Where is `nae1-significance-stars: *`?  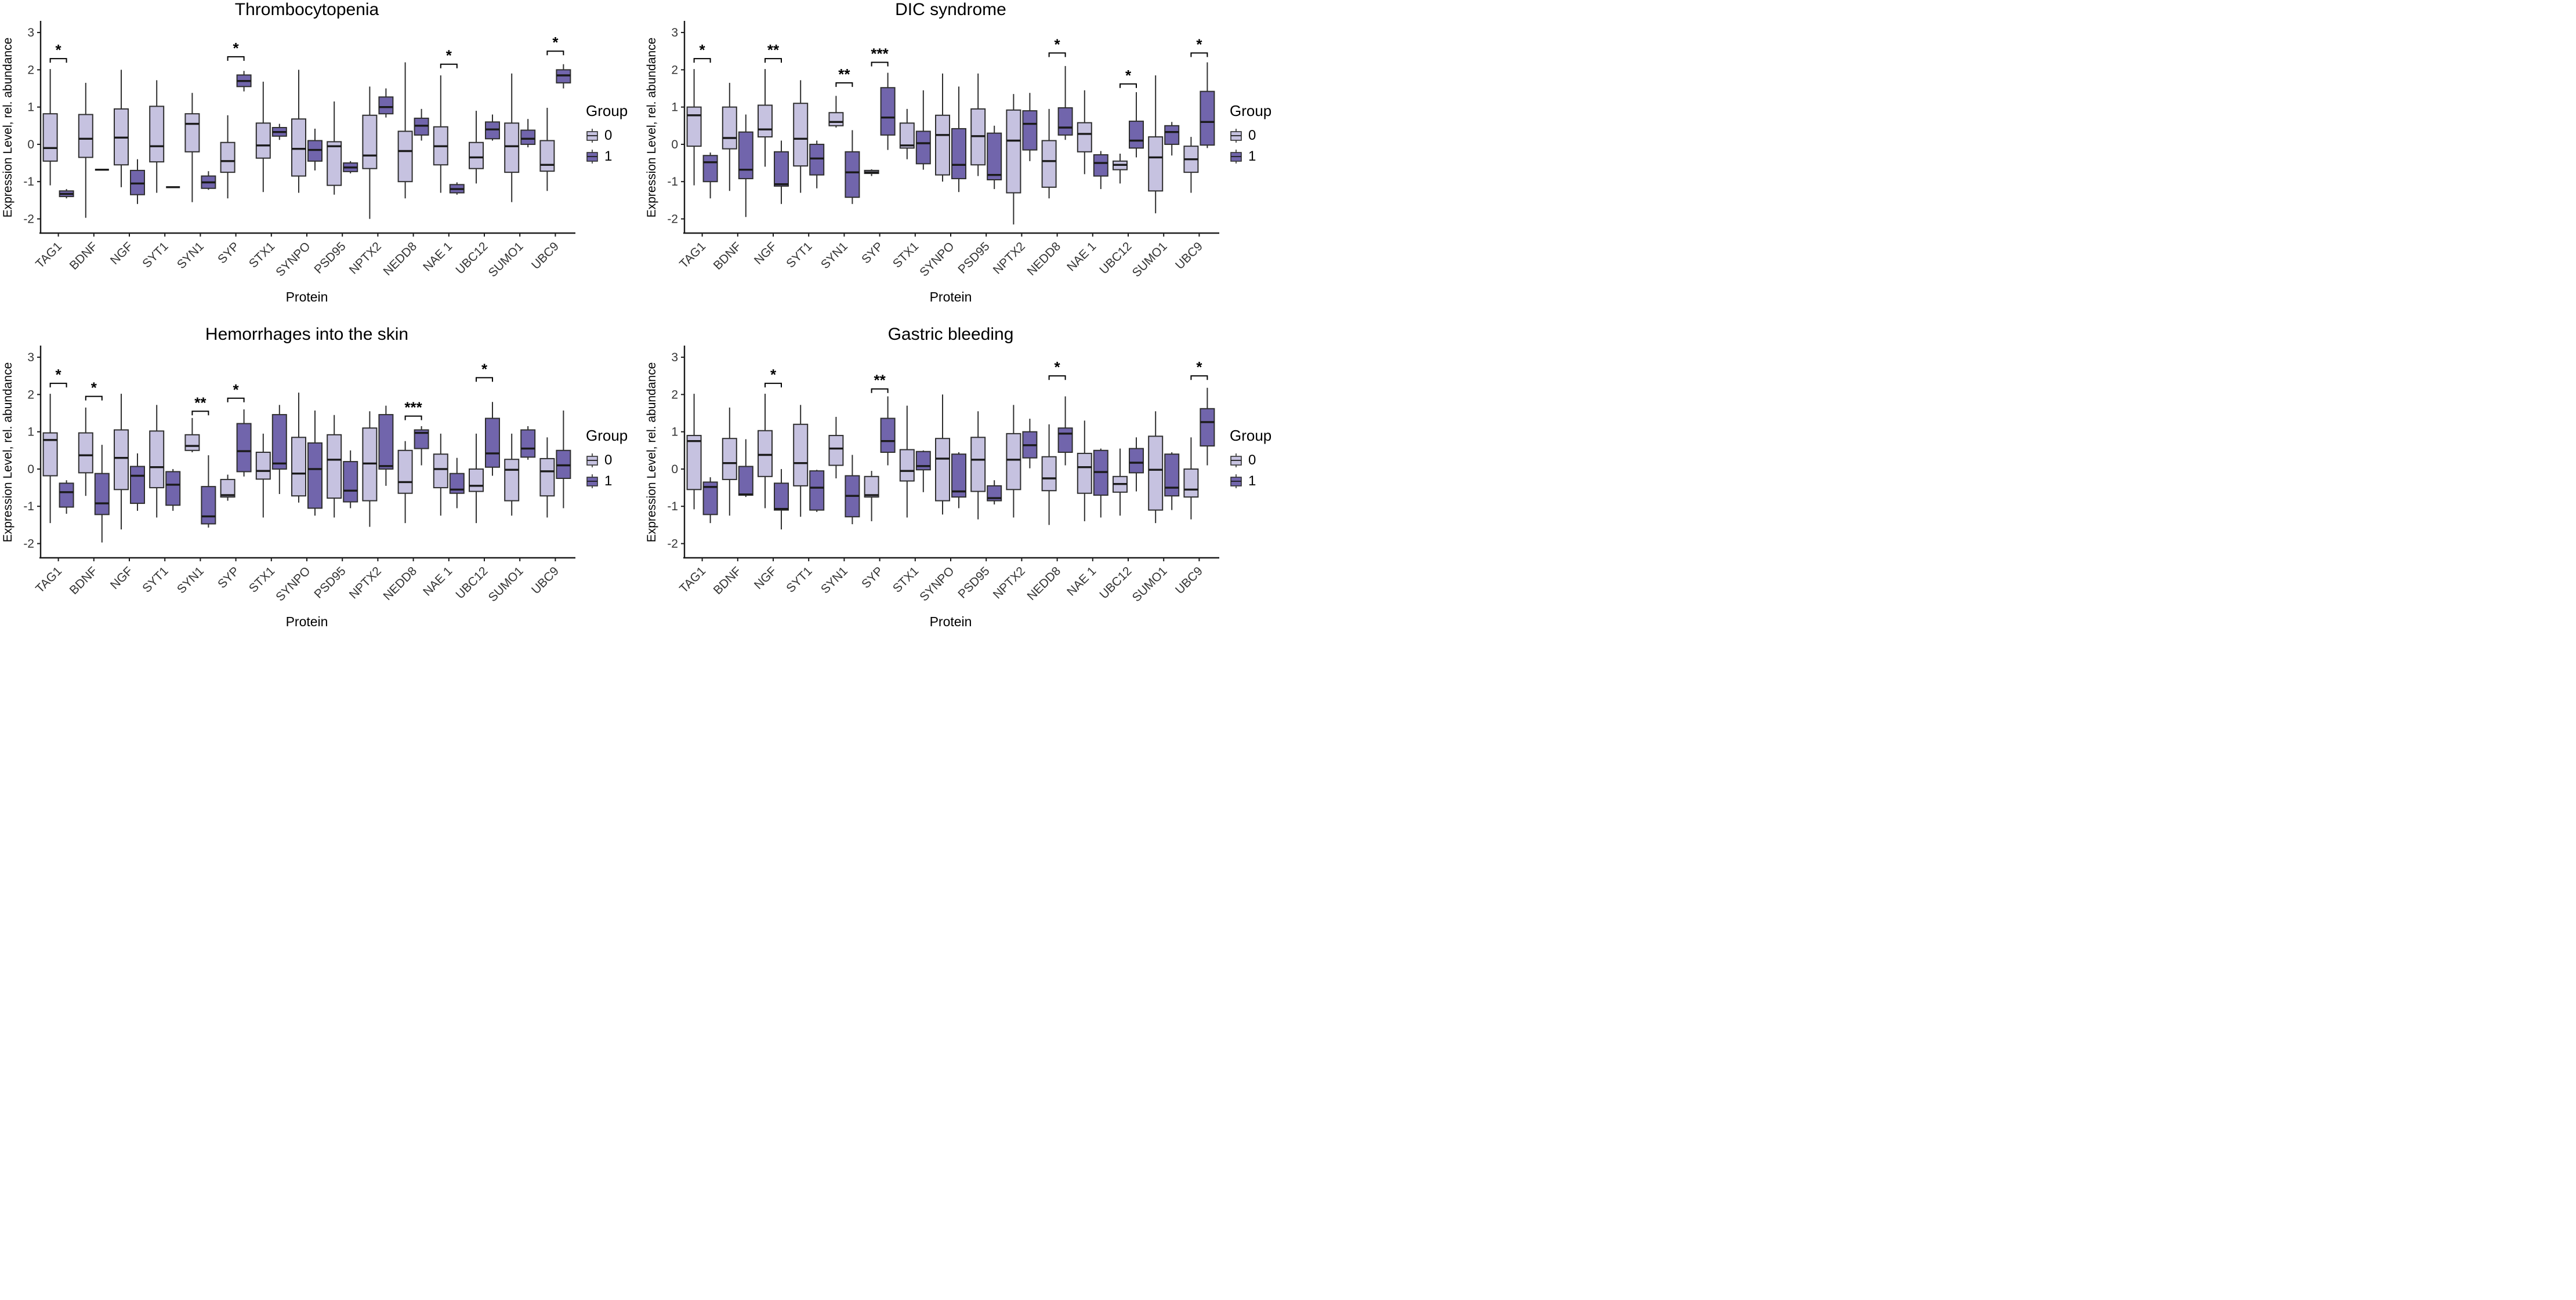
nae1-significance-stars: * is located at coordinates (449, 55).